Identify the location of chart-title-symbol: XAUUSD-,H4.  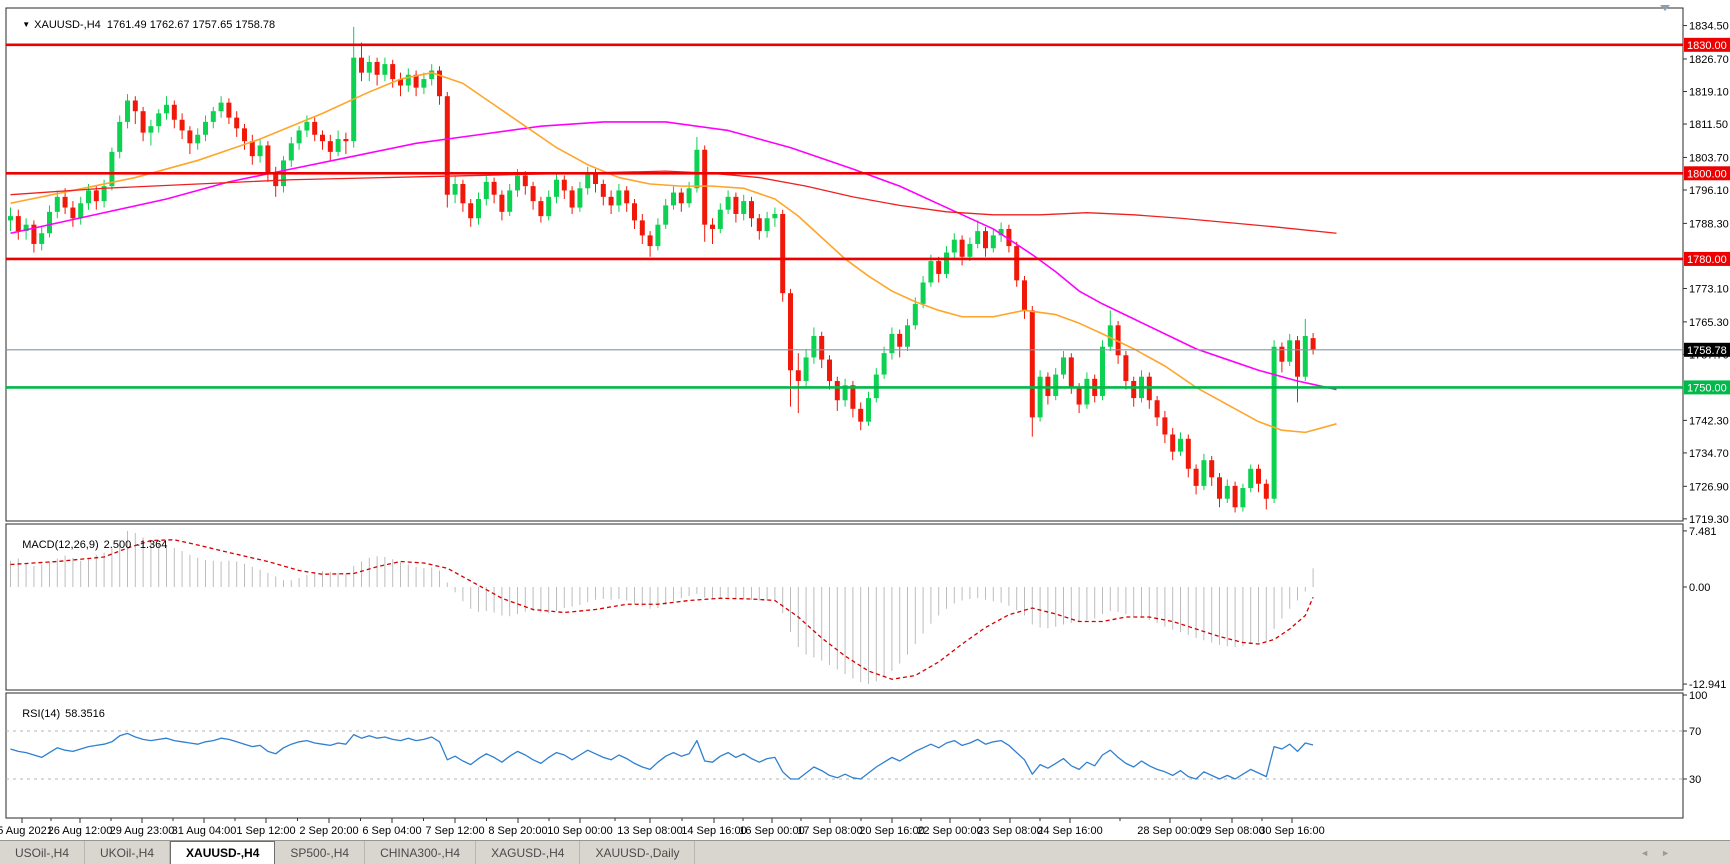
(67, 25).